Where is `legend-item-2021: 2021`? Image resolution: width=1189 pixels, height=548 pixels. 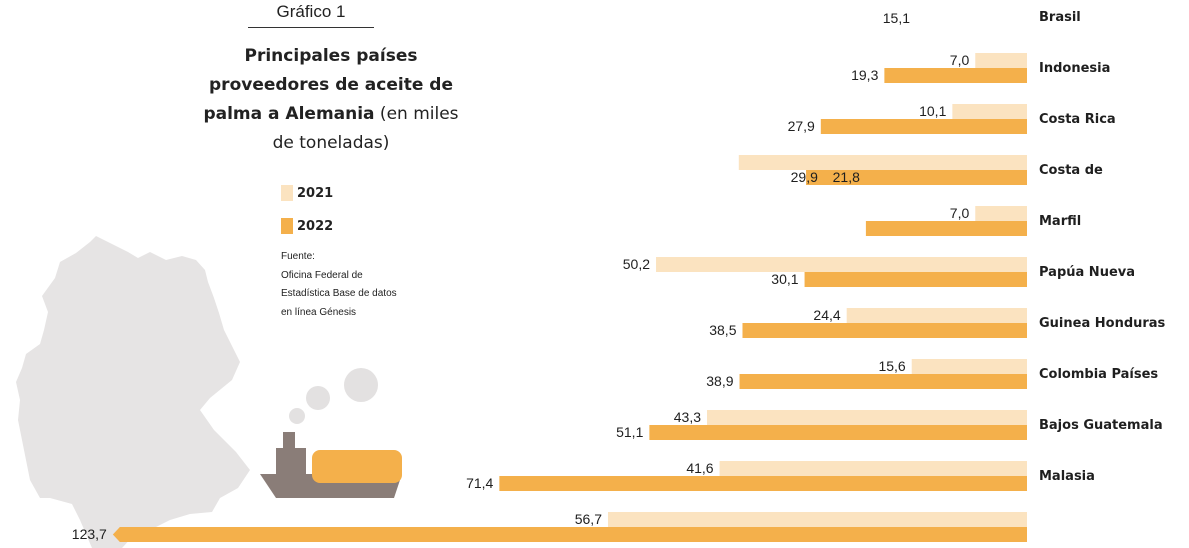 legend-item-2021: 2021 is located at coordinates (307, 193).